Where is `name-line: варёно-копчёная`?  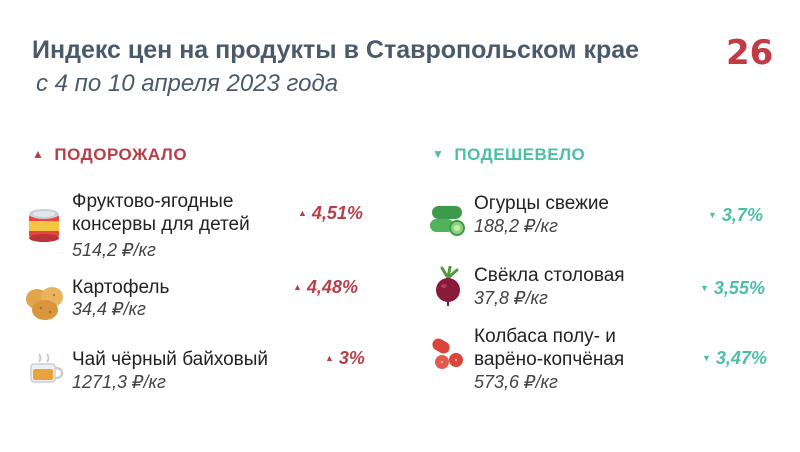 name-line: варёно-копчёная is located at coordinates (549, 359).